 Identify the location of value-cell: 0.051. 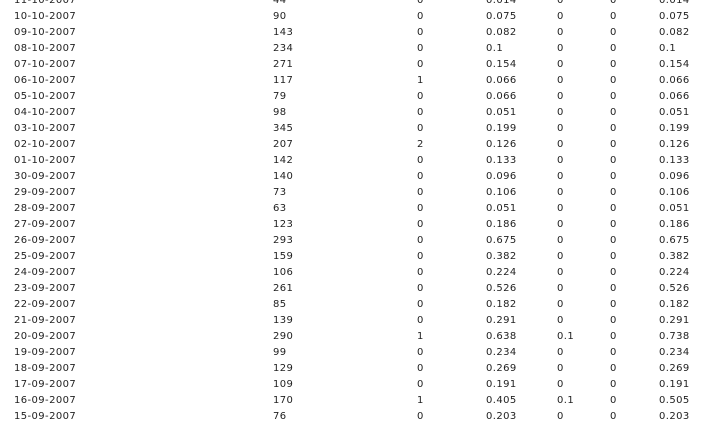
(501, 112).